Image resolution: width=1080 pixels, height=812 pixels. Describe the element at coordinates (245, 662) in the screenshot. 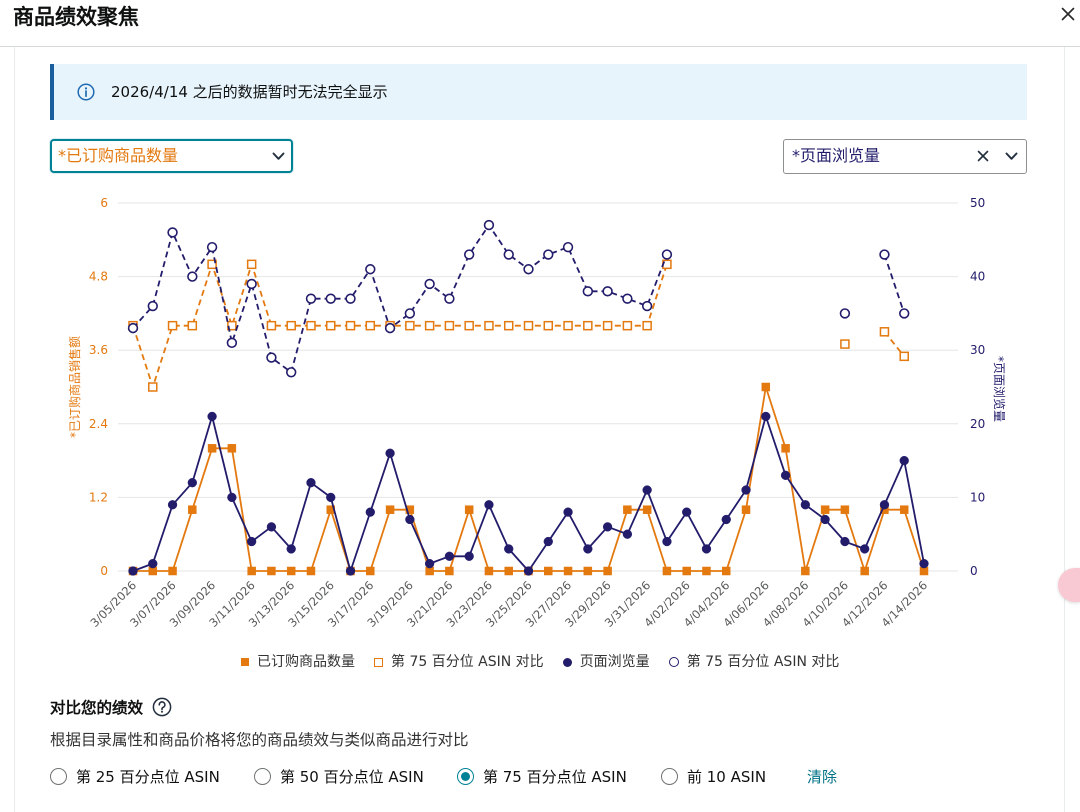

I see `legend-marker-square` at that location.